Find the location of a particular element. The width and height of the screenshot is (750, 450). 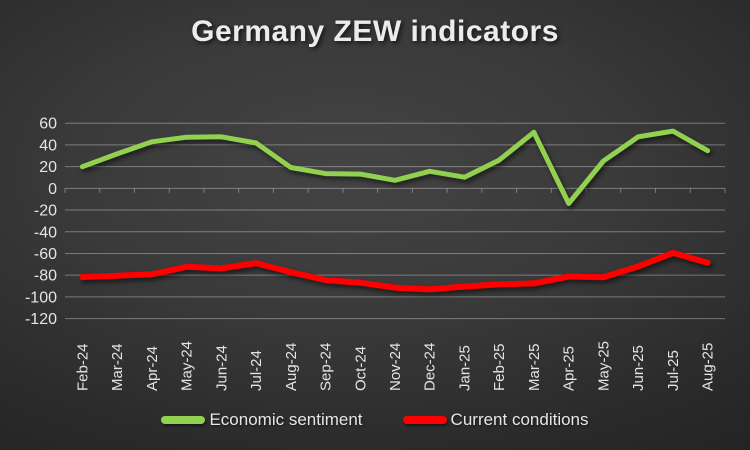

x-axis-category-label: Feb-25 is located at coordinates (499, 367).